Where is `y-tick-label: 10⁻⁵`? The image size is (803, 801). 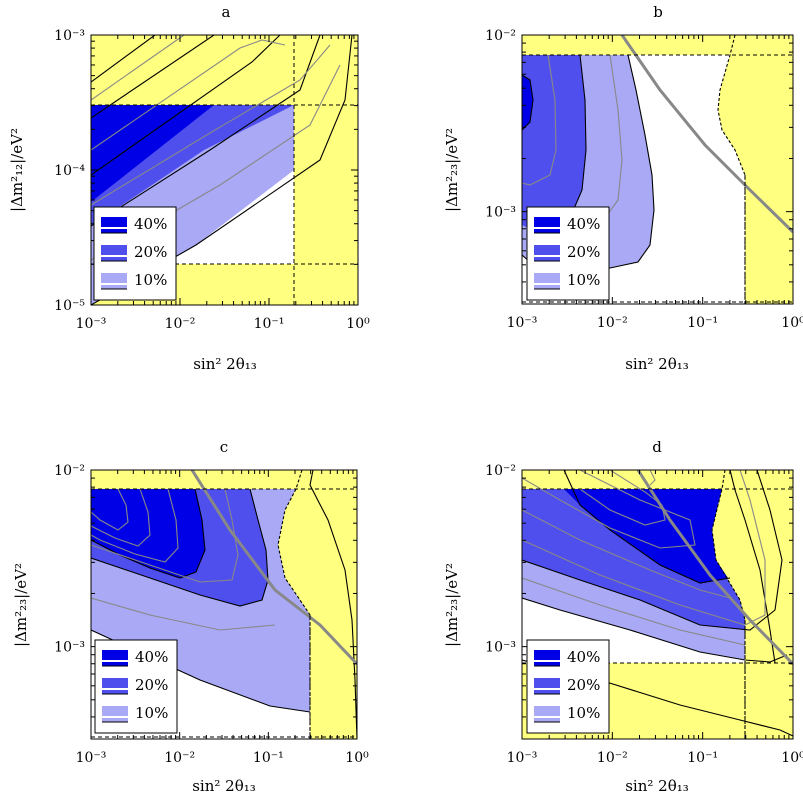
y-tick-label: 10⁻⁵ is located at coordinates (69, 306).